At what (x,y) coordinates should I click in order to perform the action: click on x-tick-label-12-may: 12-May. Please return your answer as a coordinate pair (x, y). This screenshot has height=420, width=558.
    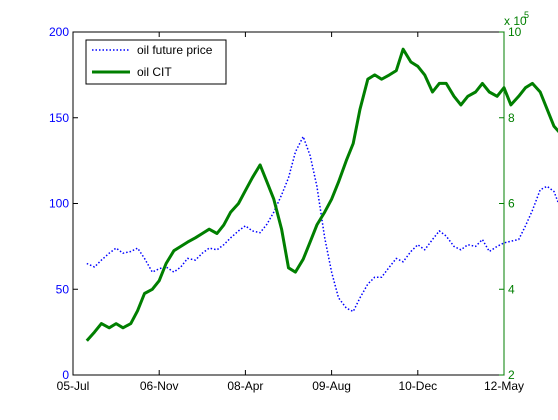
    Looking at the image, I should click on (504, 386).